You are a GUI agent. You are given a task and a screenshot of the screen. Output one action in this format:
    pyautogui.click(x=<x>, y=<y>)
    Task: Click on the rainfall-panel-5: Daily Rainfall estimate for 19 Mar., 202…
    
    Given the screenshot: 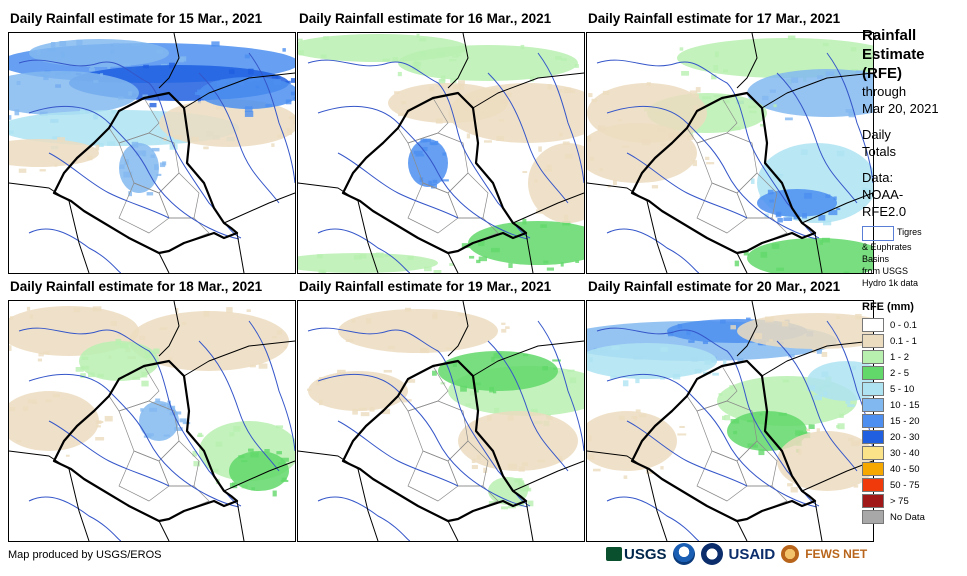 What is the action you would take?
    pyautogui.click(x=441, y=410)
    